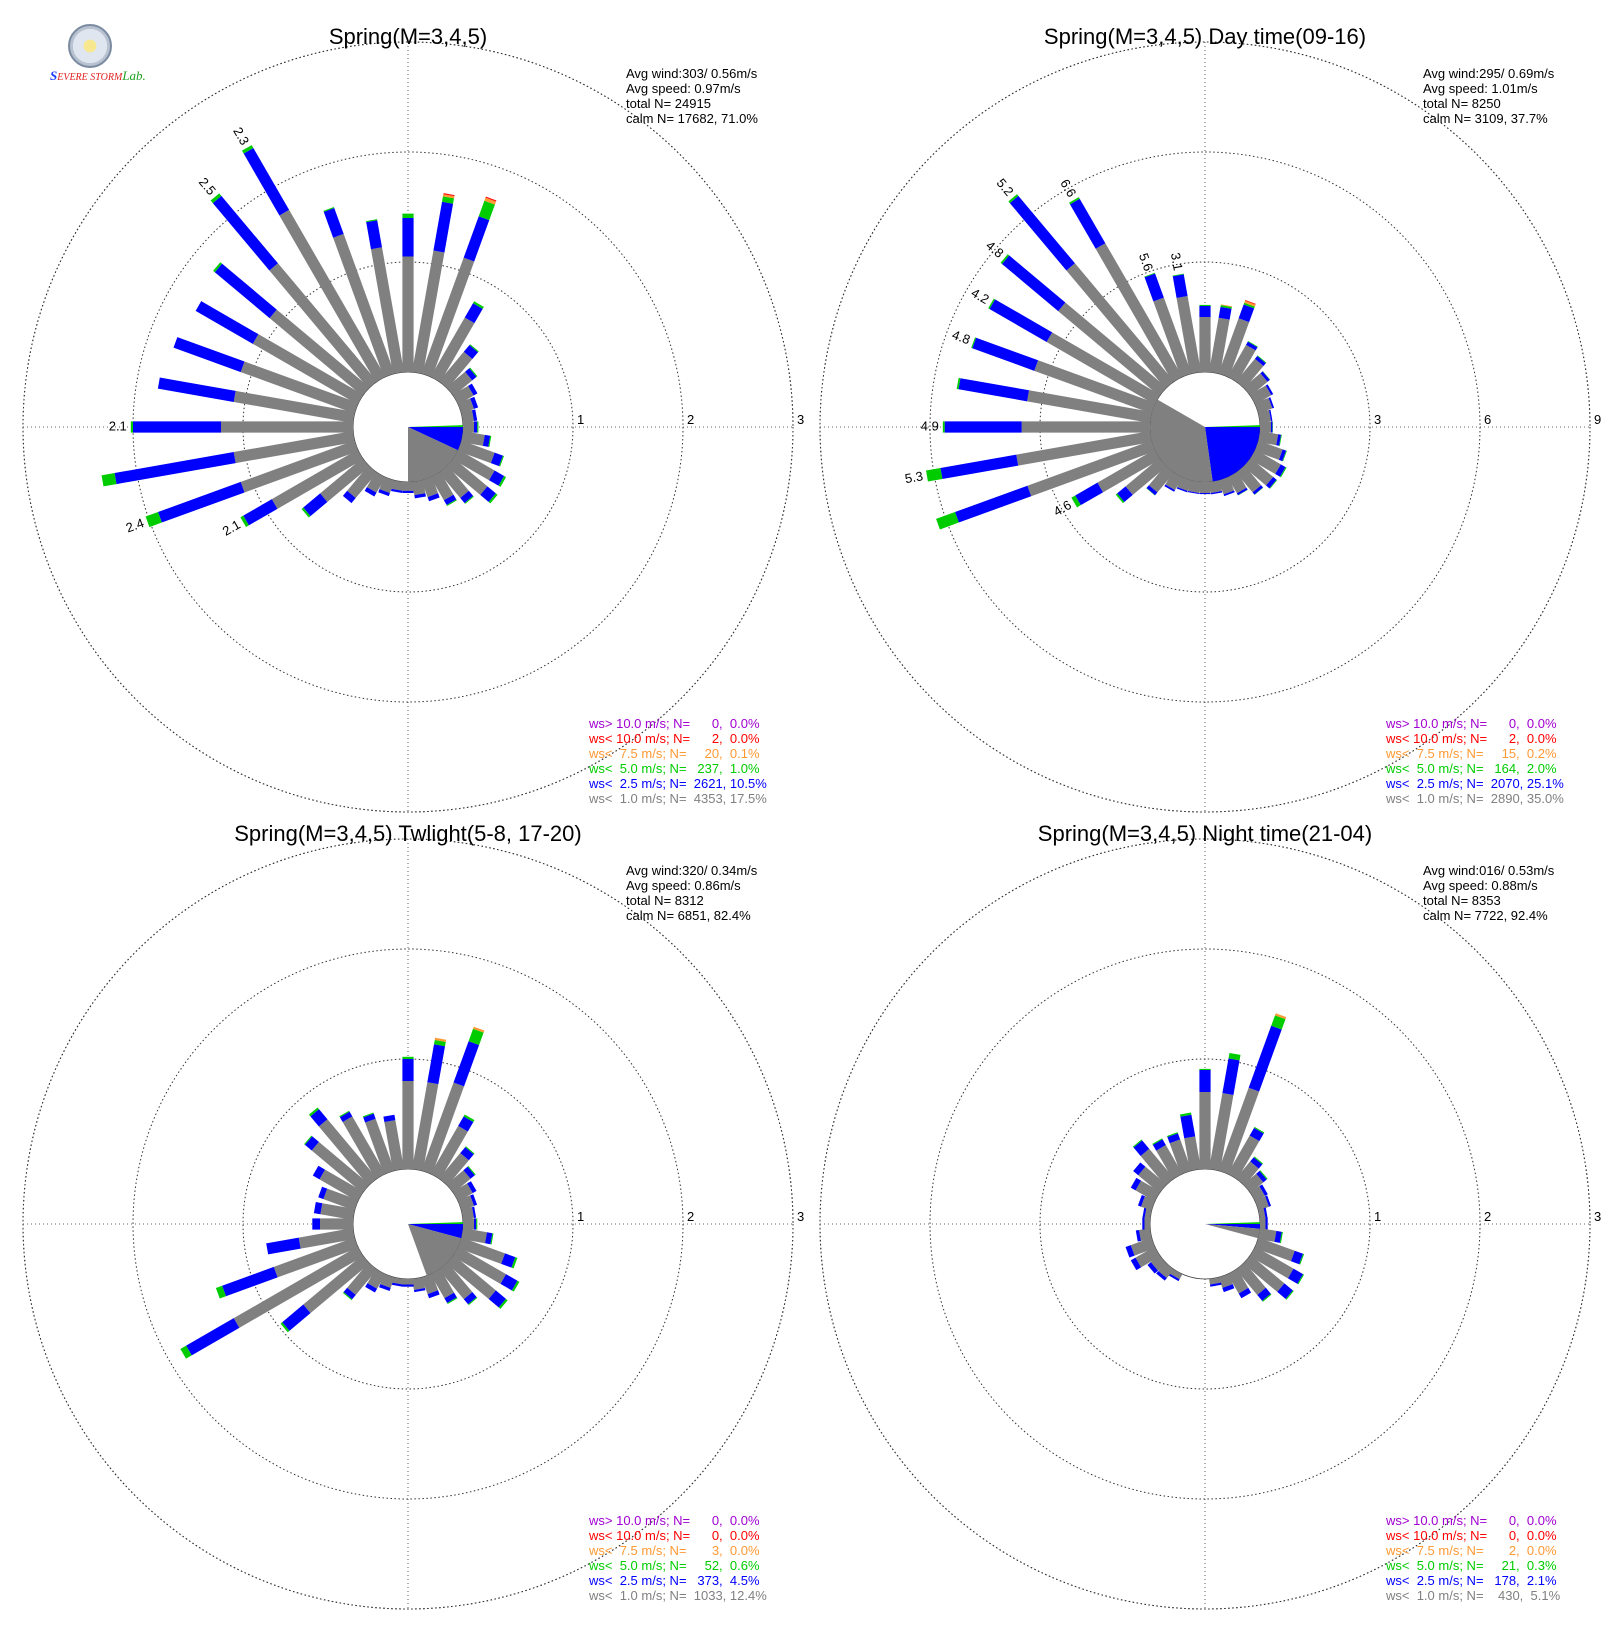 The image size is (1620, 1640). Describe the element at coordinates (683, 885) in the screenshot. I see `stat-line: Avg speed: 0.86m/s` at that location.